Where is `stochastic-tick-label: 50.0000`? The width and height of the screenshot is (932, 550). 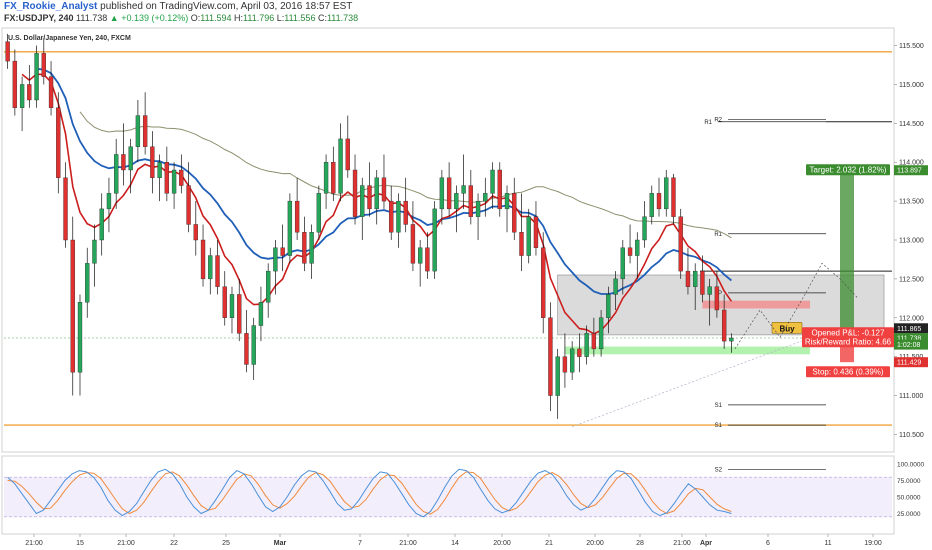
stochastic-tick-label: 50.0000 is located at coordinates (909, 498).